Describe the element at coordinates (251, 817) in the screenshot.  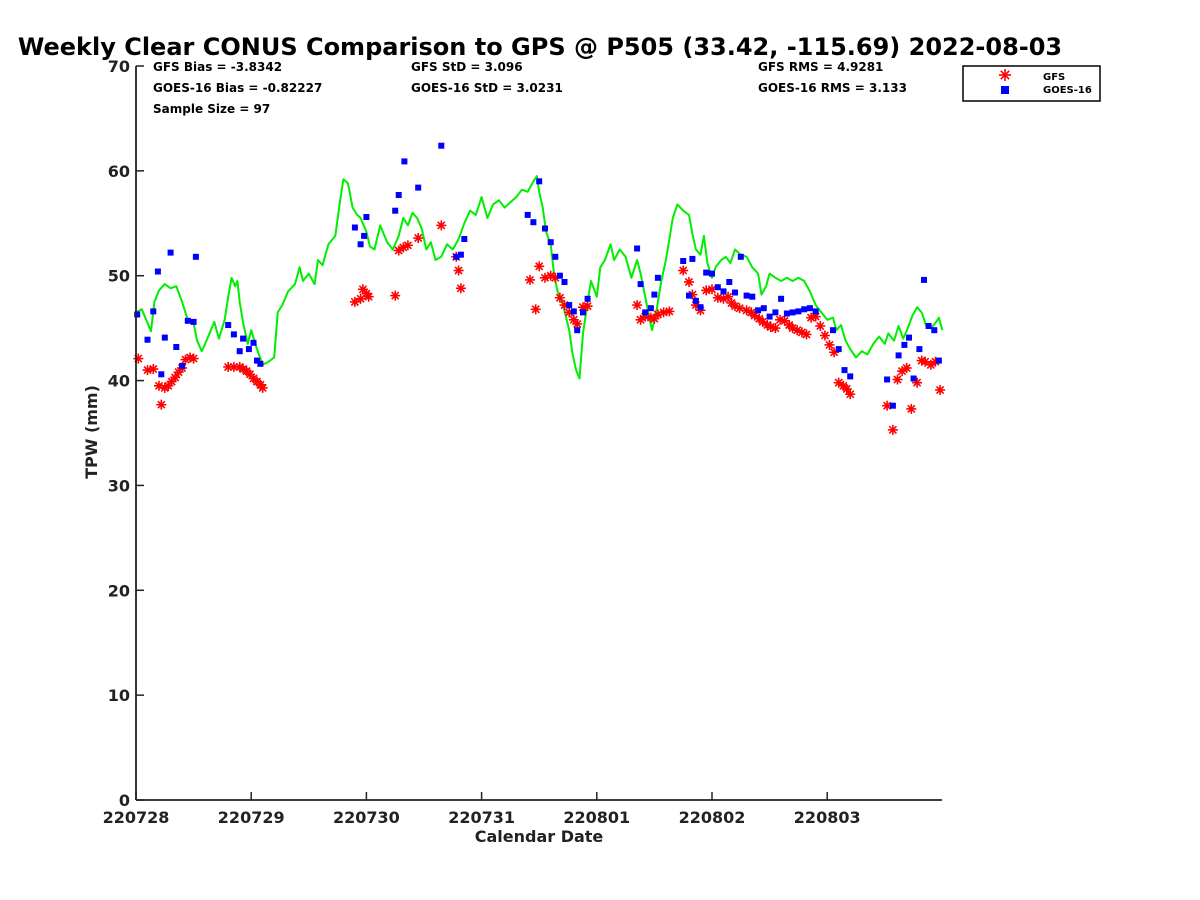
I see `x-tick-label: 220729` at that location.